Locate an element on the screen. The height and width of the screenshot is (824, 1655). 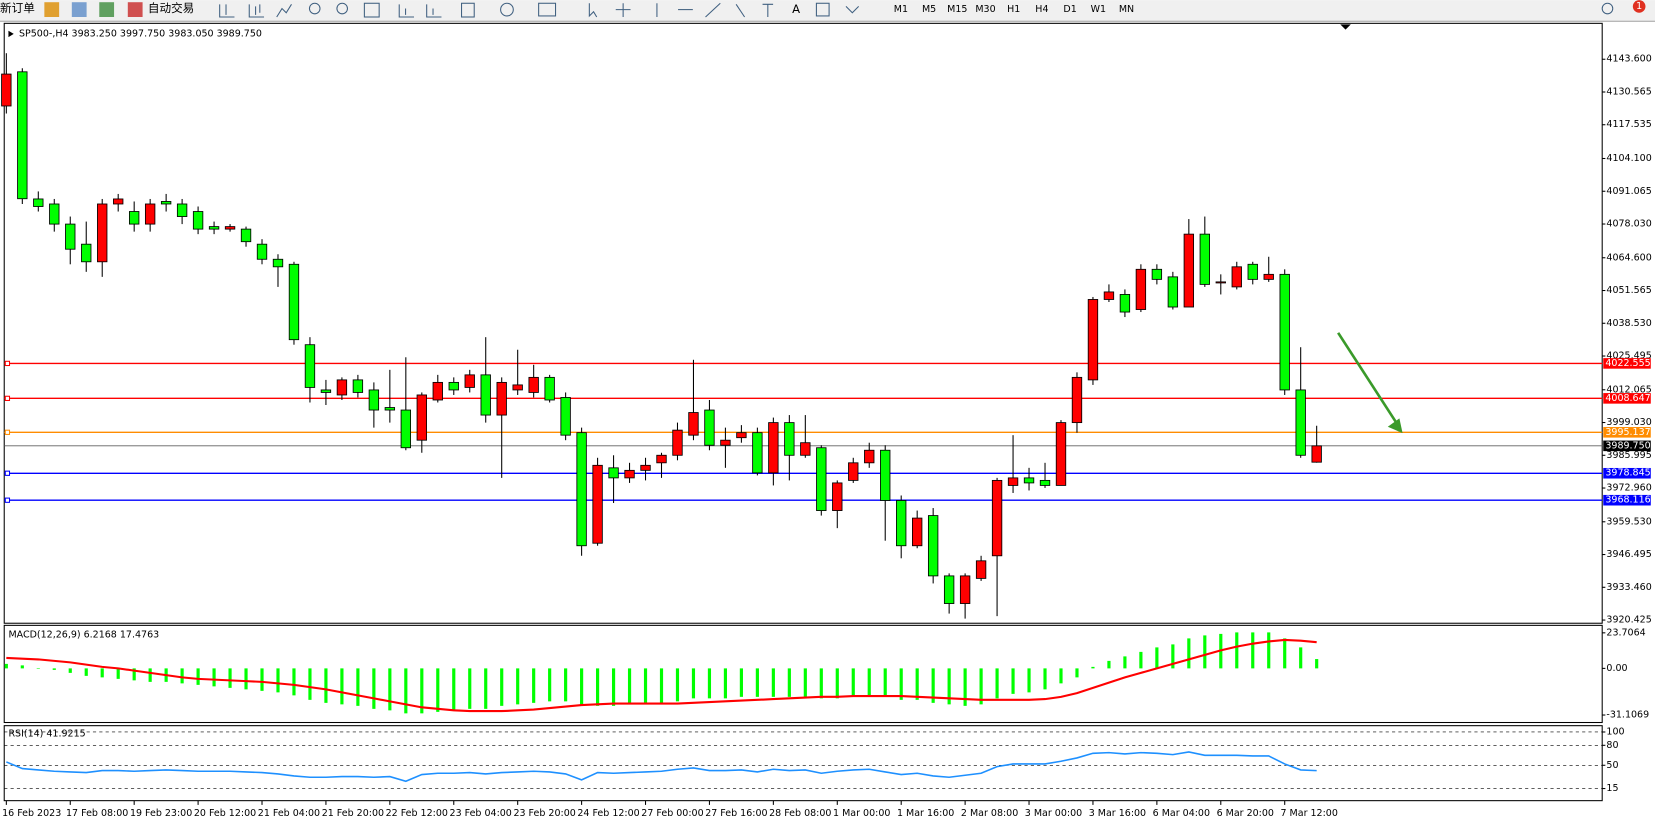
level-label-bg is located at coordinates (1627, 500).